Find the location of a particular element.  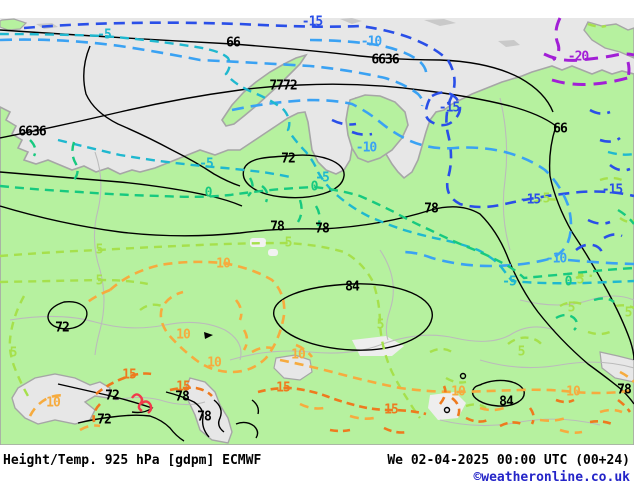

height-label: 7772 is located at coordinates (283, 86).